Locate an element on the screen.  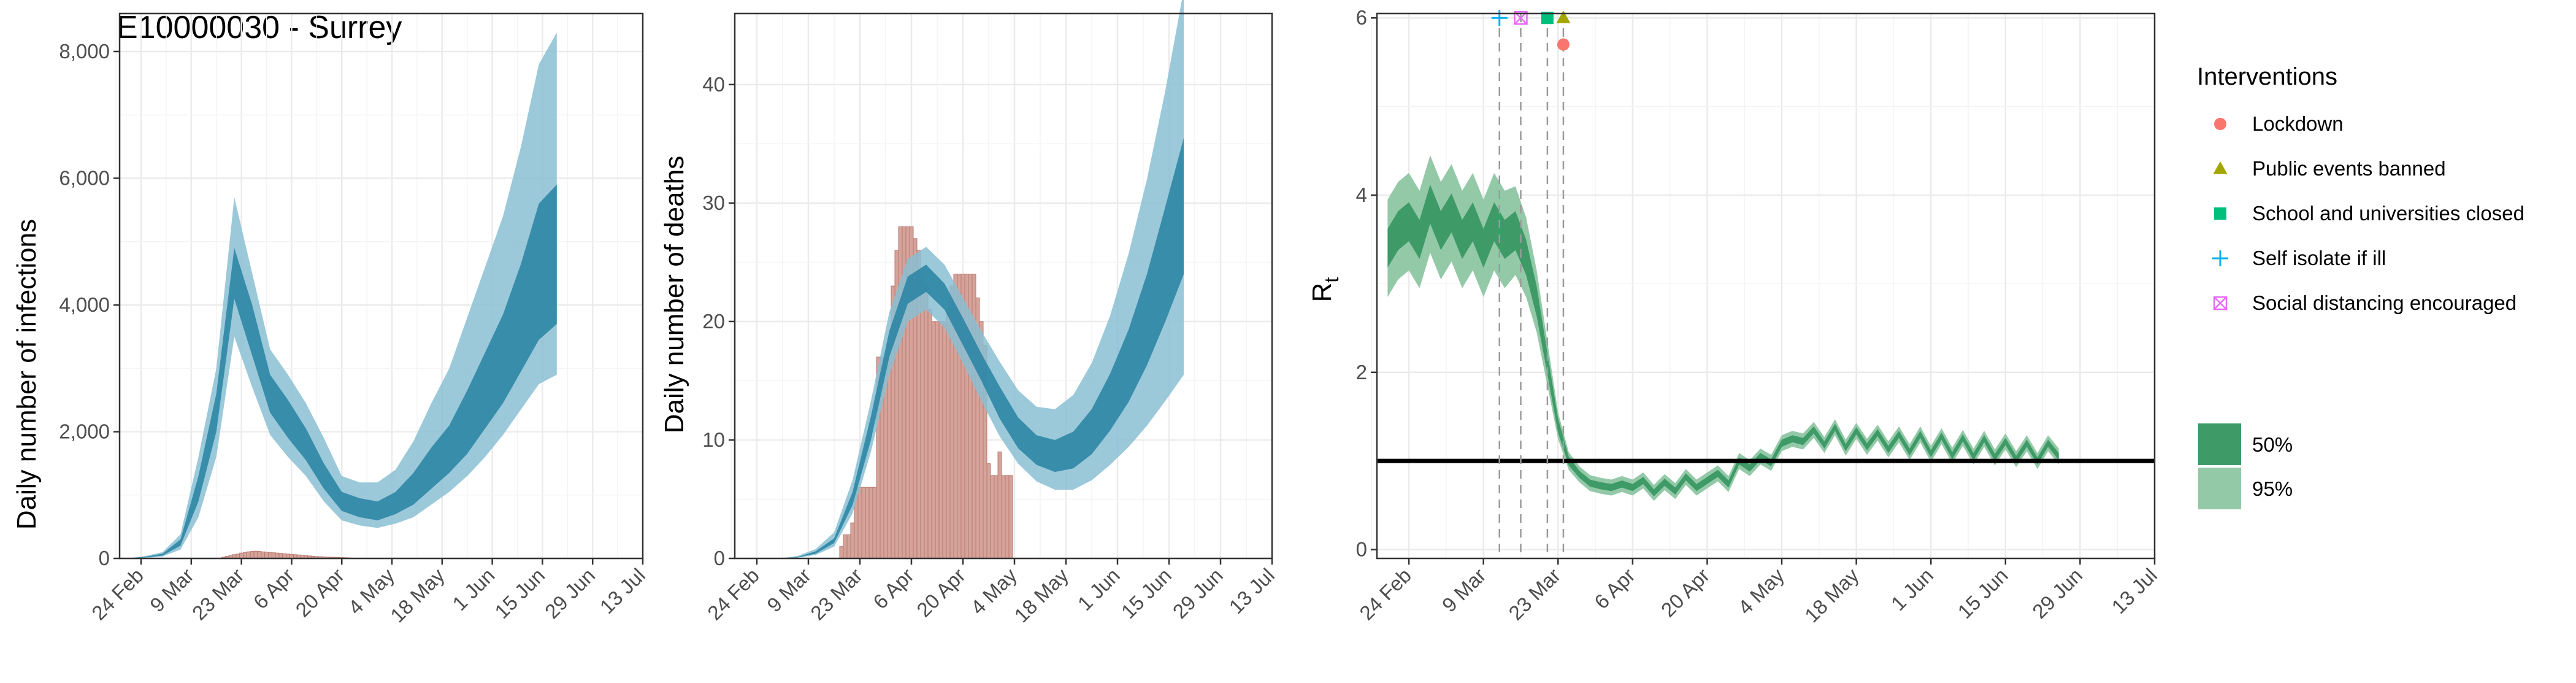
infections-y-label: Daily number of infections is located at coordinates (27, 374).